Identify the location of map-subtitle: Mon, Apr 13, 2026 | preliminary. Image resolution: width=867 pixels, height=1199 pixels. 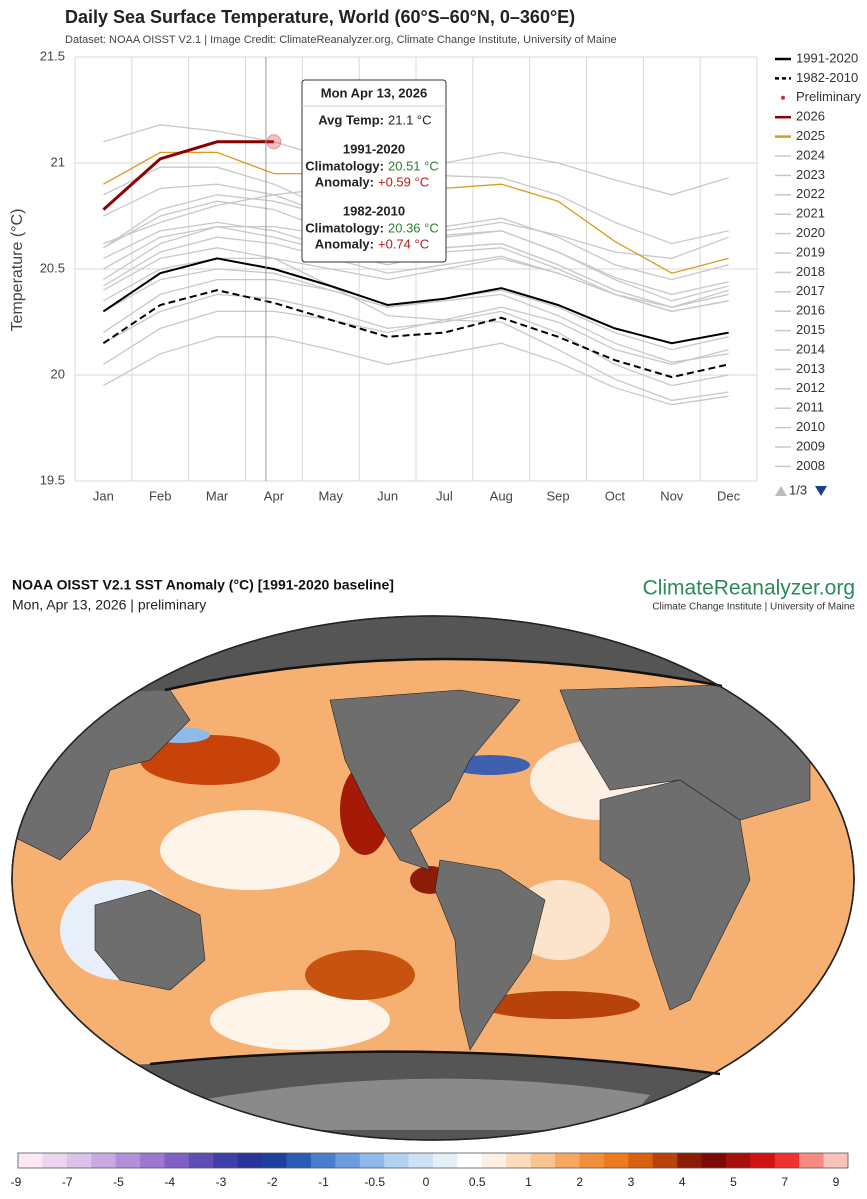
(109, 605).